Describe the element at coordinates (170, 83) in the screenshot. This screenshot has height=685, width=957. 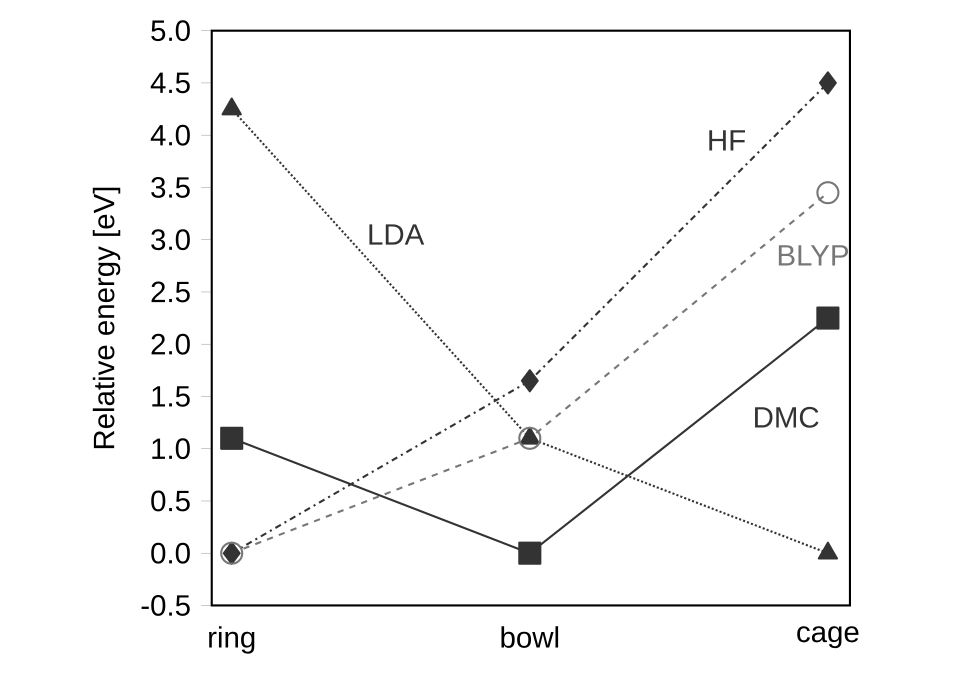
I see `y-tick-label: 4.5` at that location.